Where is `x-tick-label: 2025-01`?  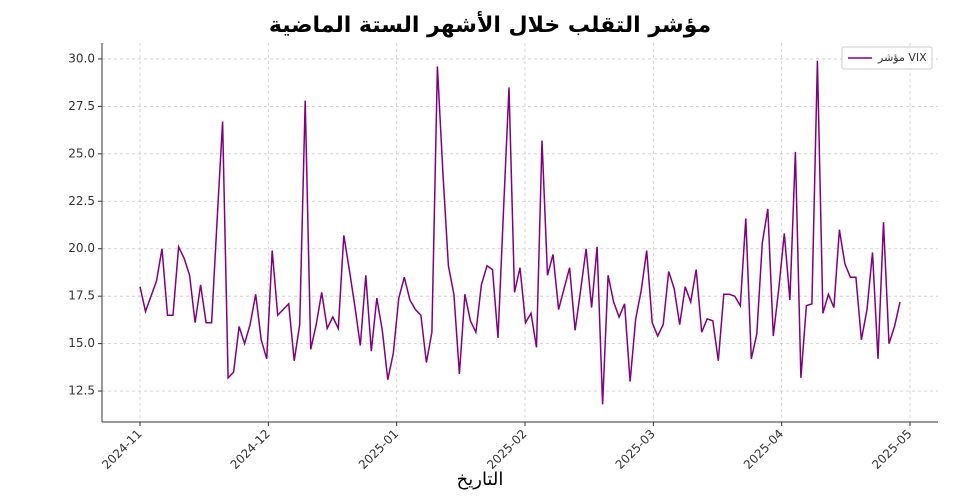
x-tick-label: 2025-01 is located at coordinates (378, 449).